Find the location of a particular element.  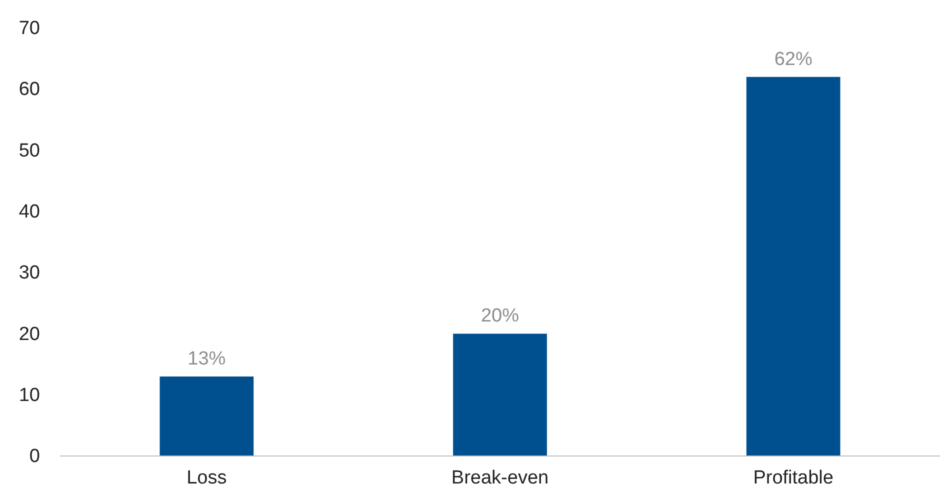

data-label: 13% is located at coordinates (207, 359).